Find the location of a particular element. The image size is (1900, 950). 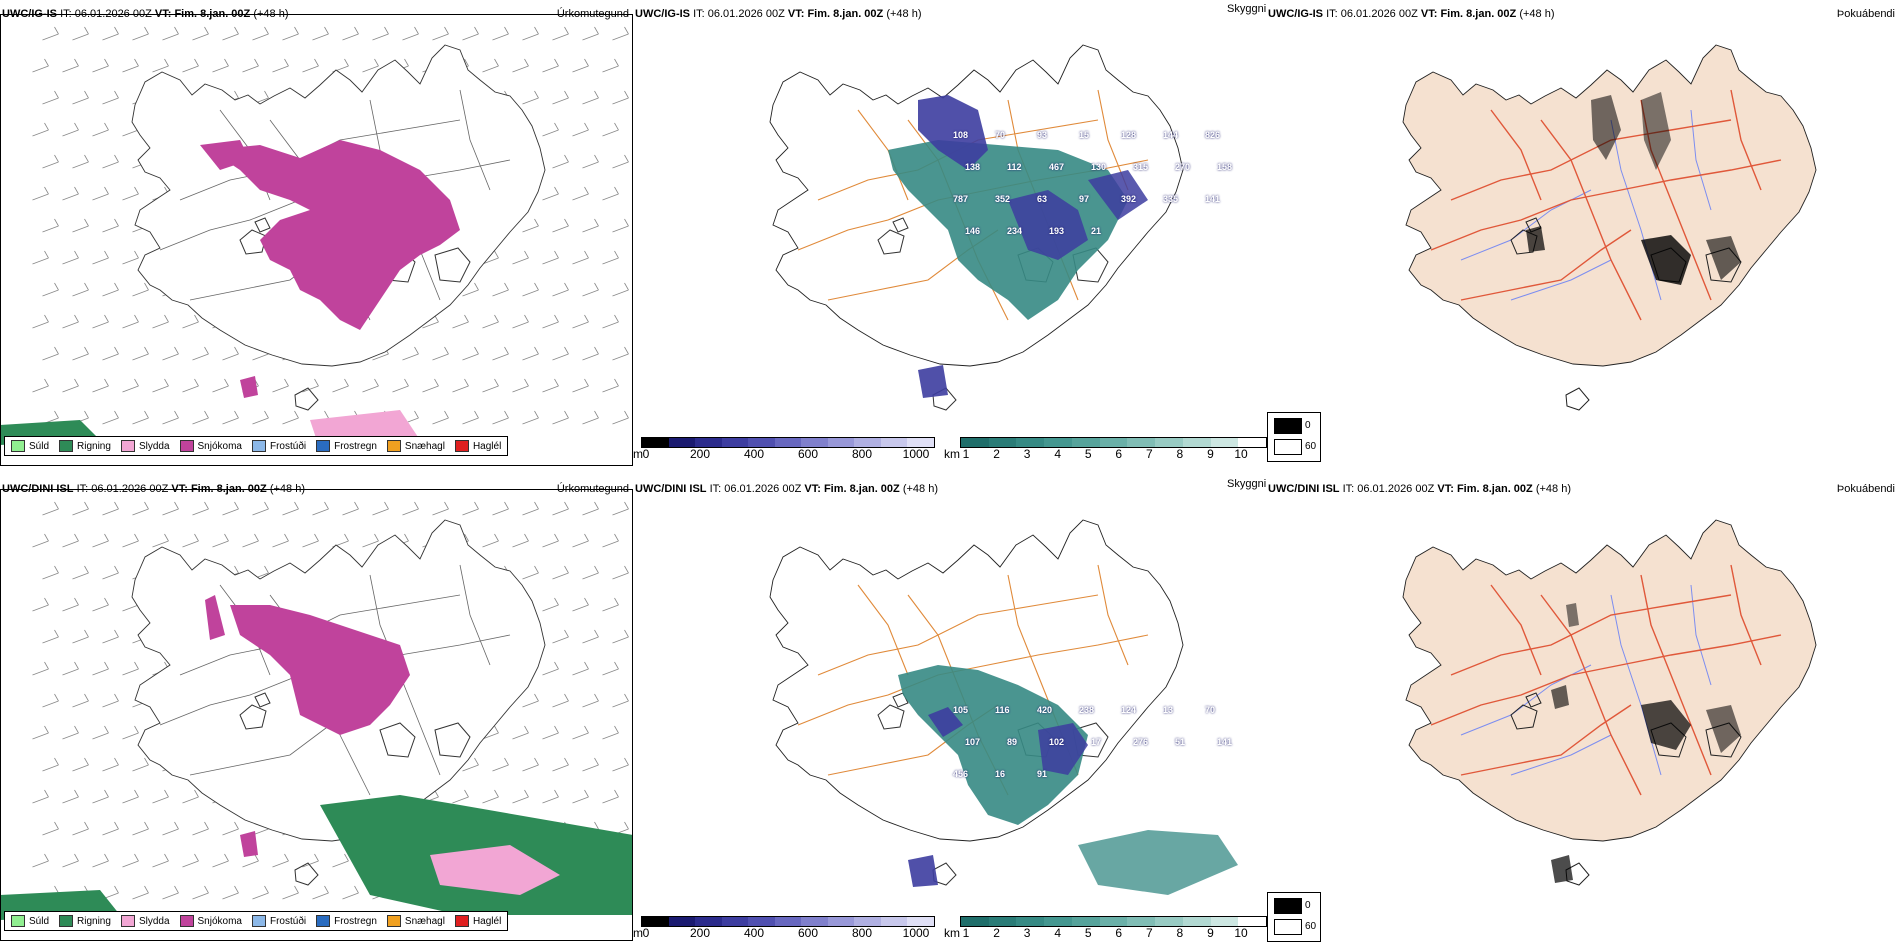

visibility-unit: km is located at coordinates (952, 454).